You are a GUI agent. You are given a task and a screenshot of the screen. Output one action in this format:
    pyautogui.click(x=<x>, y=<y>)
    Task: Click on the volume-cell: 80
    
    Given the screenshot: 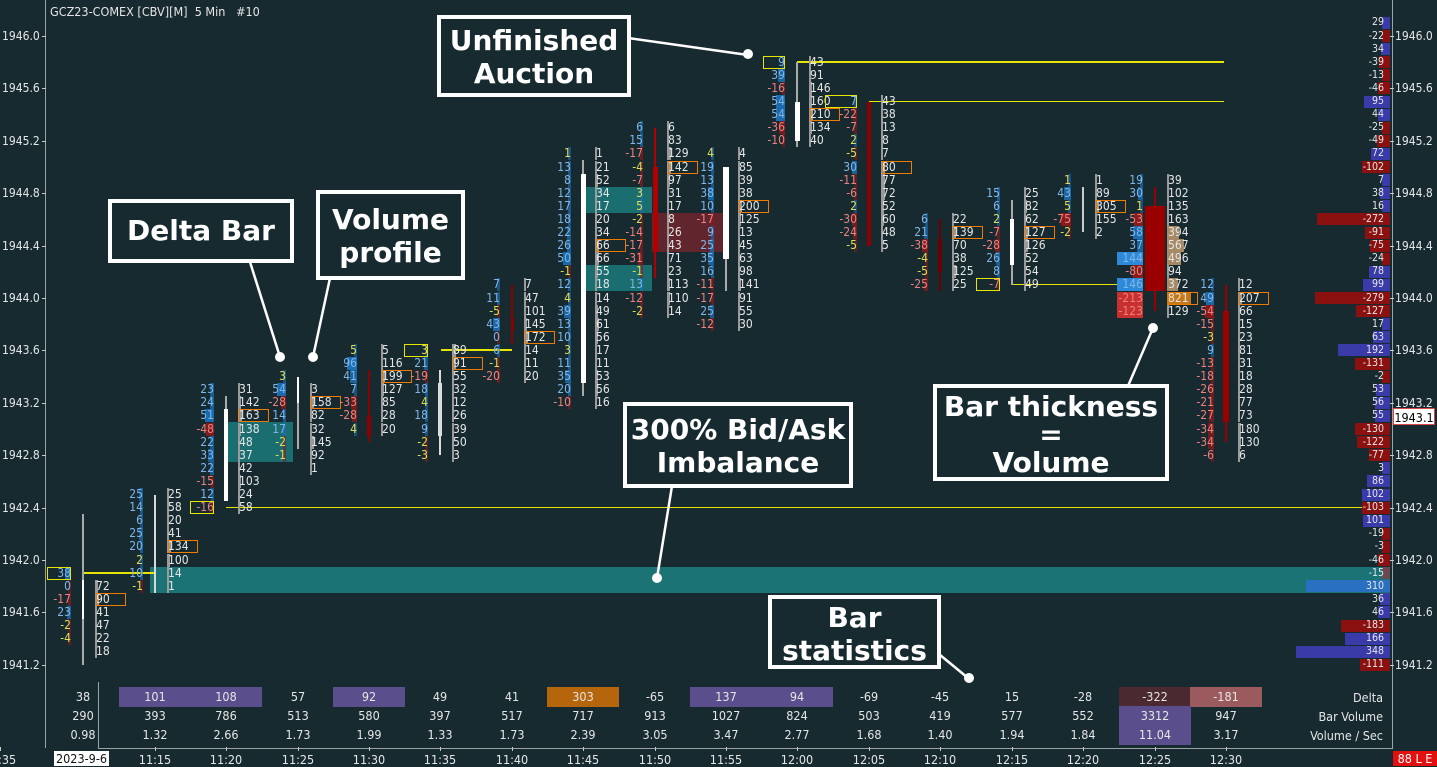 What is the action you would take?
    pyautogui.click(x=897, y=167)
    